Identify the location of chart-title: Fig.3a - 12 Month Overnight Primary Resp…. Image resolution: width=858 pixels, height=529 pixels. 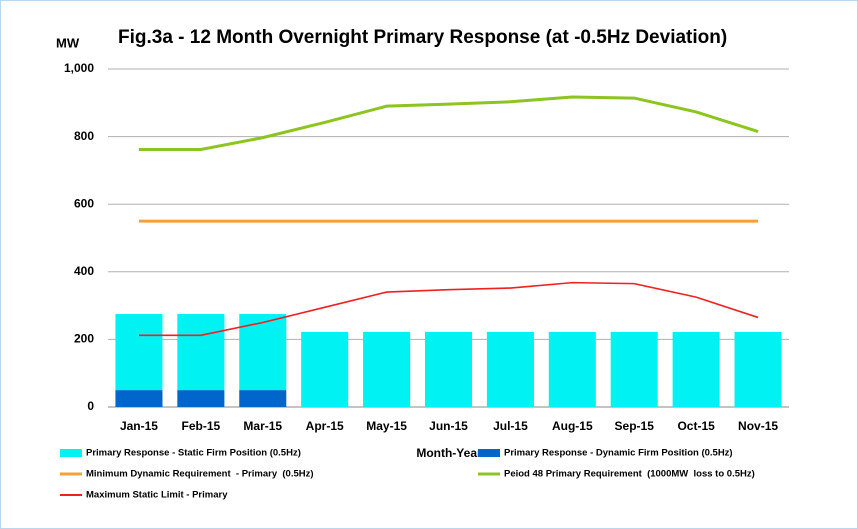
(422, 37).